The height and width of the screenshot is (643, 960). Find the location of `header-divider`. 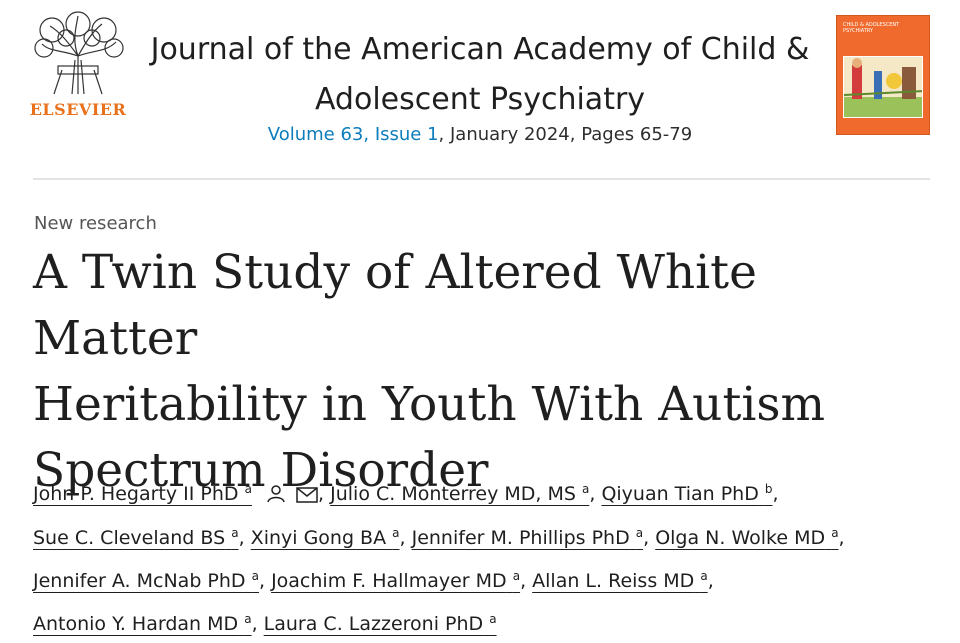

header-divider is located at coordinates (481, 179).